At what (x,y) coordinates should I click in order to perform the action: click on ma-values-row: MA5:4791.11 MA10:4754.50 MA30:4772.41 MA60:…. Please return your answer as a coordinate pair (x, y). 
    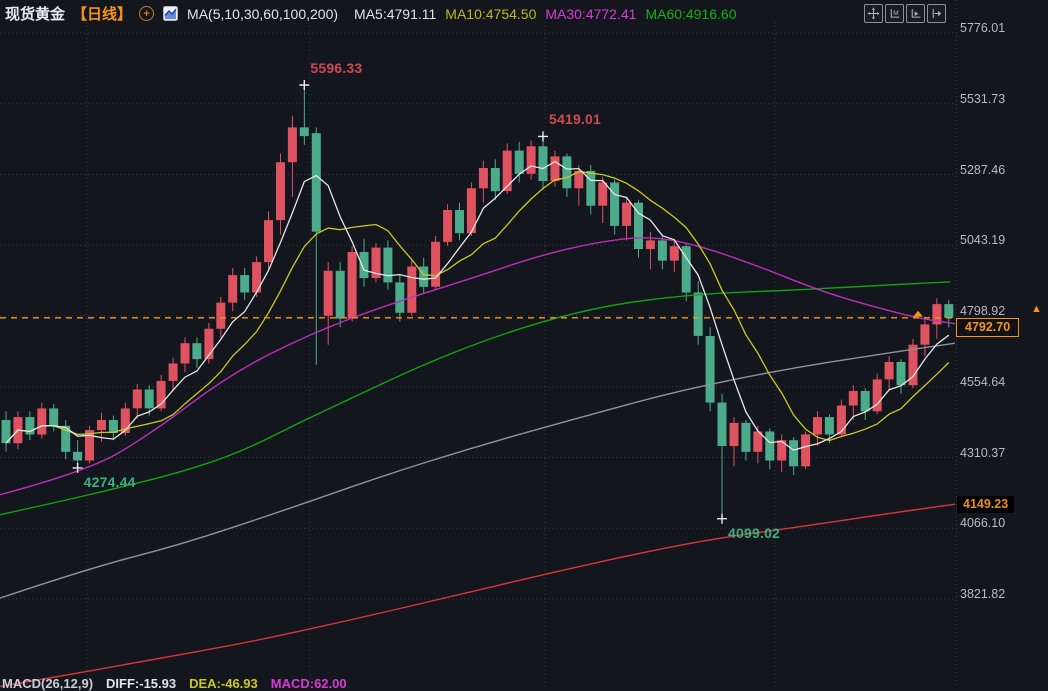
    Looking at the image, I should click on (540, 14).